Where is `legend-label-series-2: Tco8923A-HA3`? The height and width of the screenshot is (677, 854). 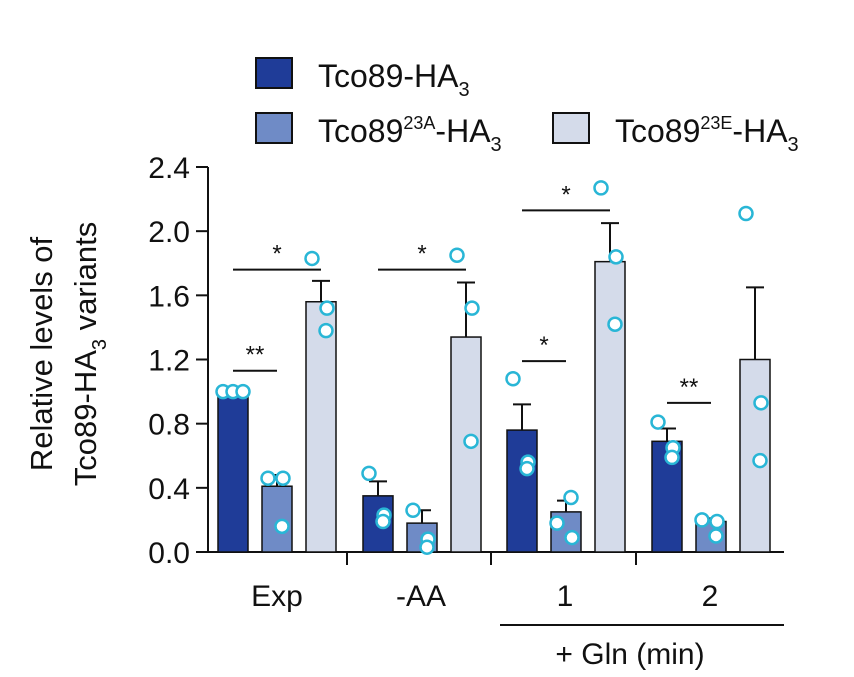
legend-label-series-2: Tco8923A-HA3 is located at coordinates (410, 134).